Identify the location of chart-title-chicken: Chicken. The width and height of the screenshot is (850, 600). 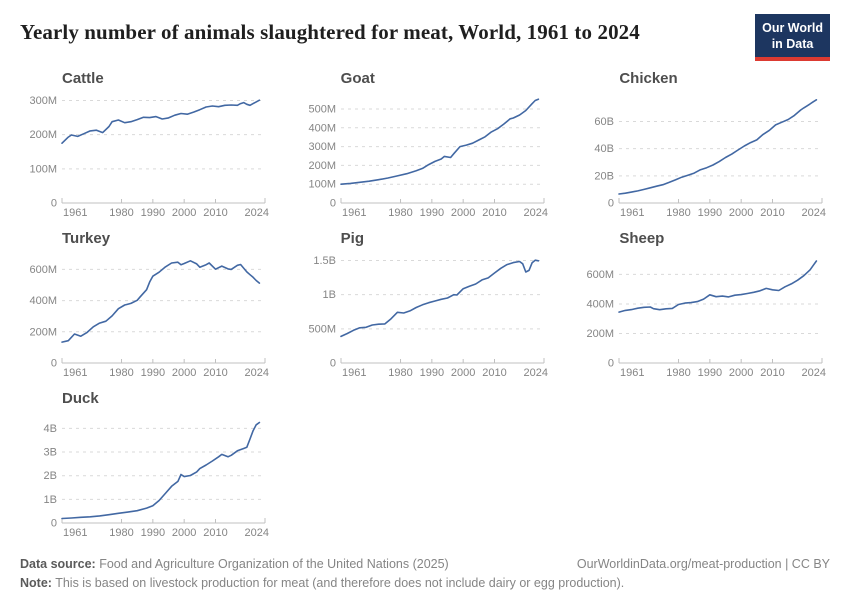
(648, 78).